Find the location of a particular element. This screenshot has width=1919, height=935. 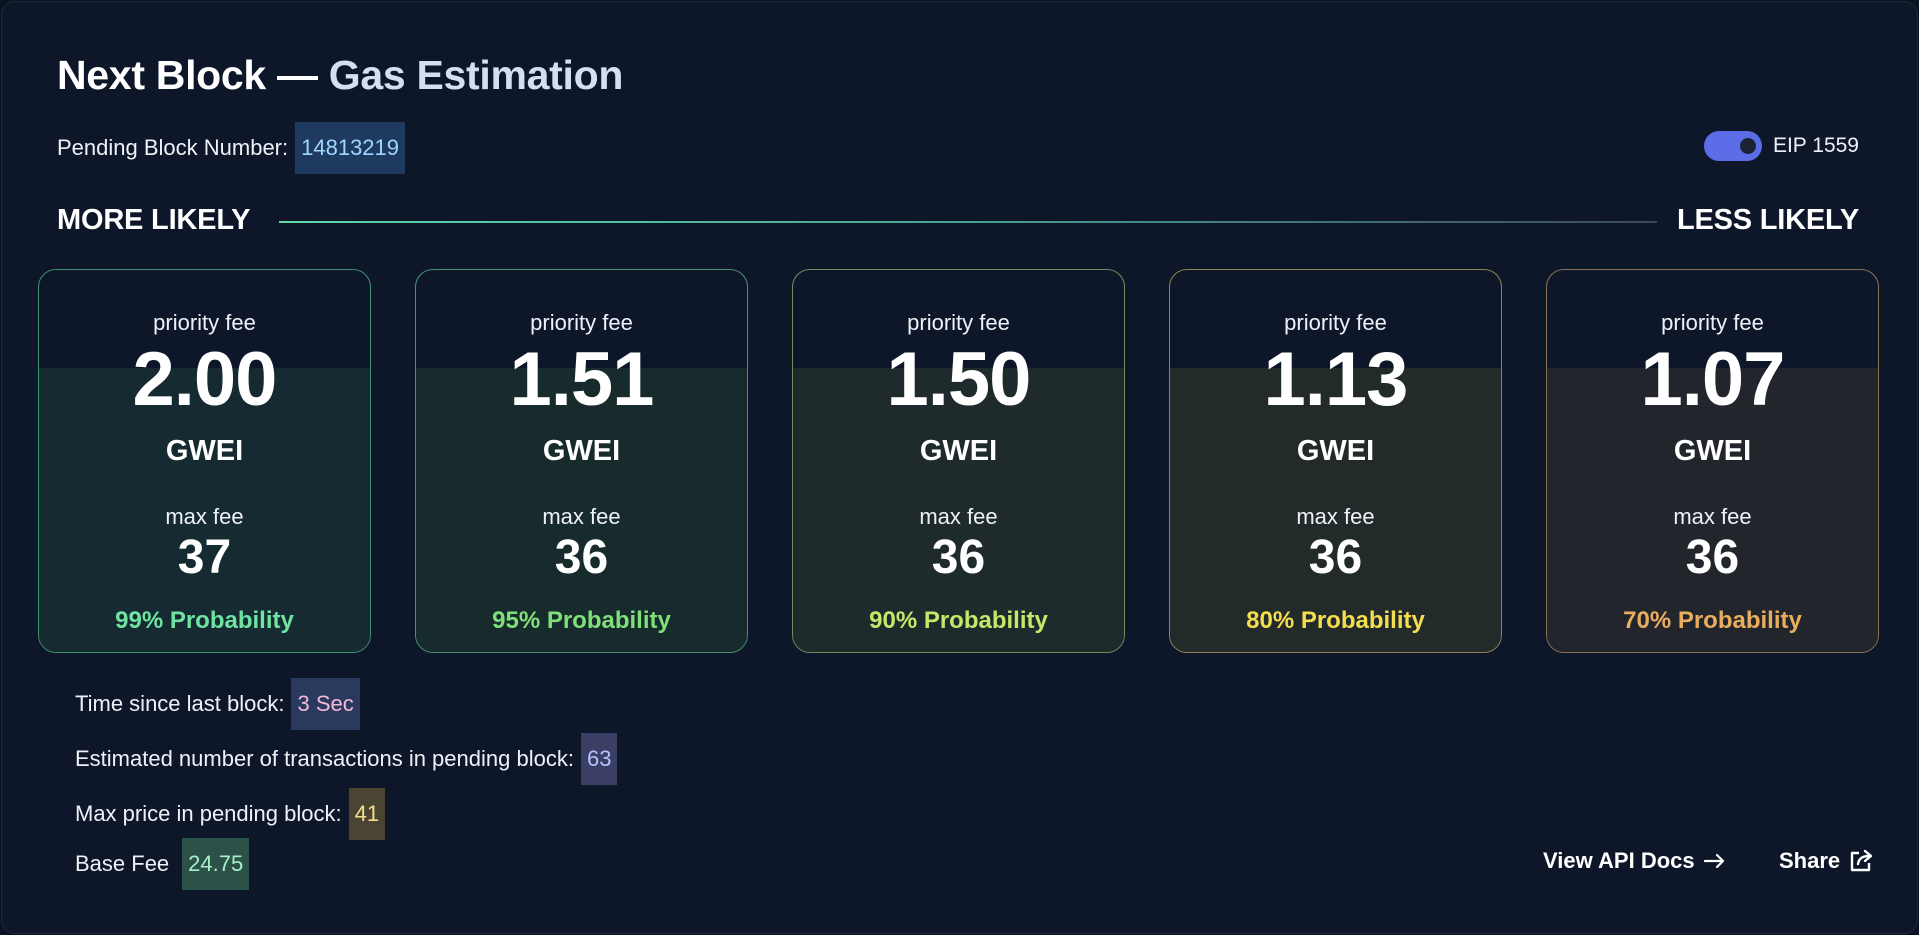

more-likely-label: MORE LIKELY is located at coordinates (154, 220).